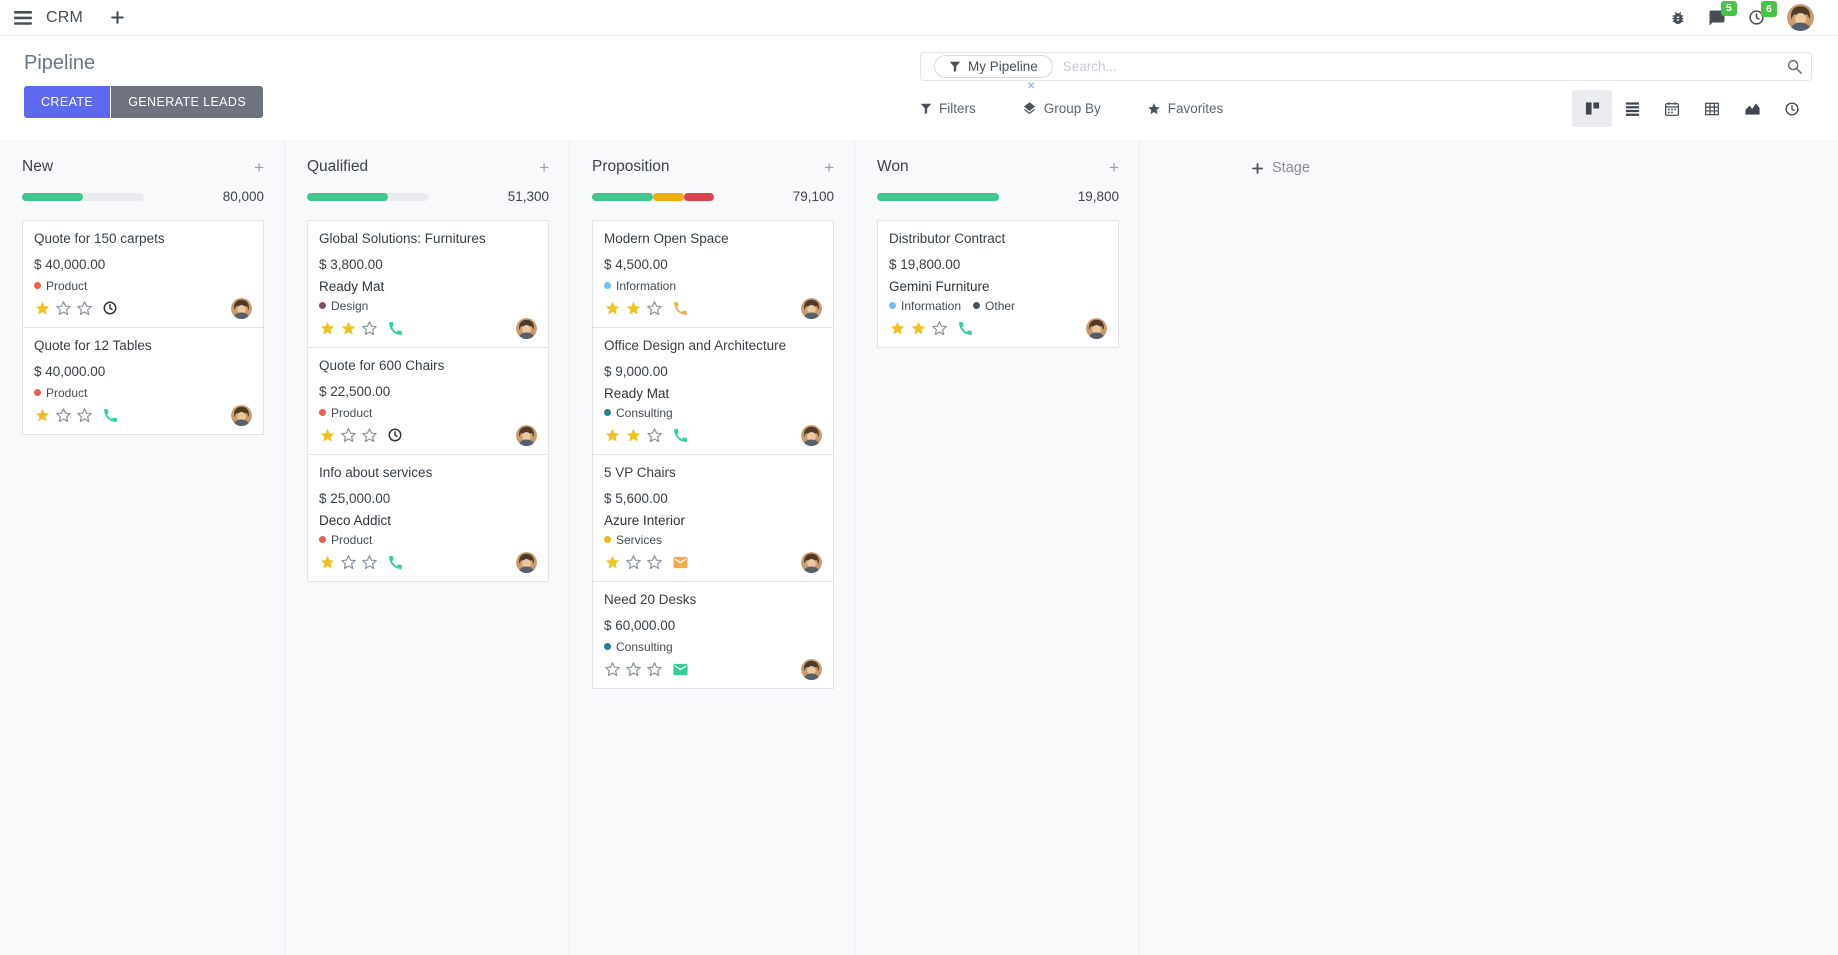 This screenshot has width=1838, height=955. What do you see at coordinates (1031, 85) in the screenshot?
I see `facet-remove-icon: ×` at bounding box center [1031, 85].